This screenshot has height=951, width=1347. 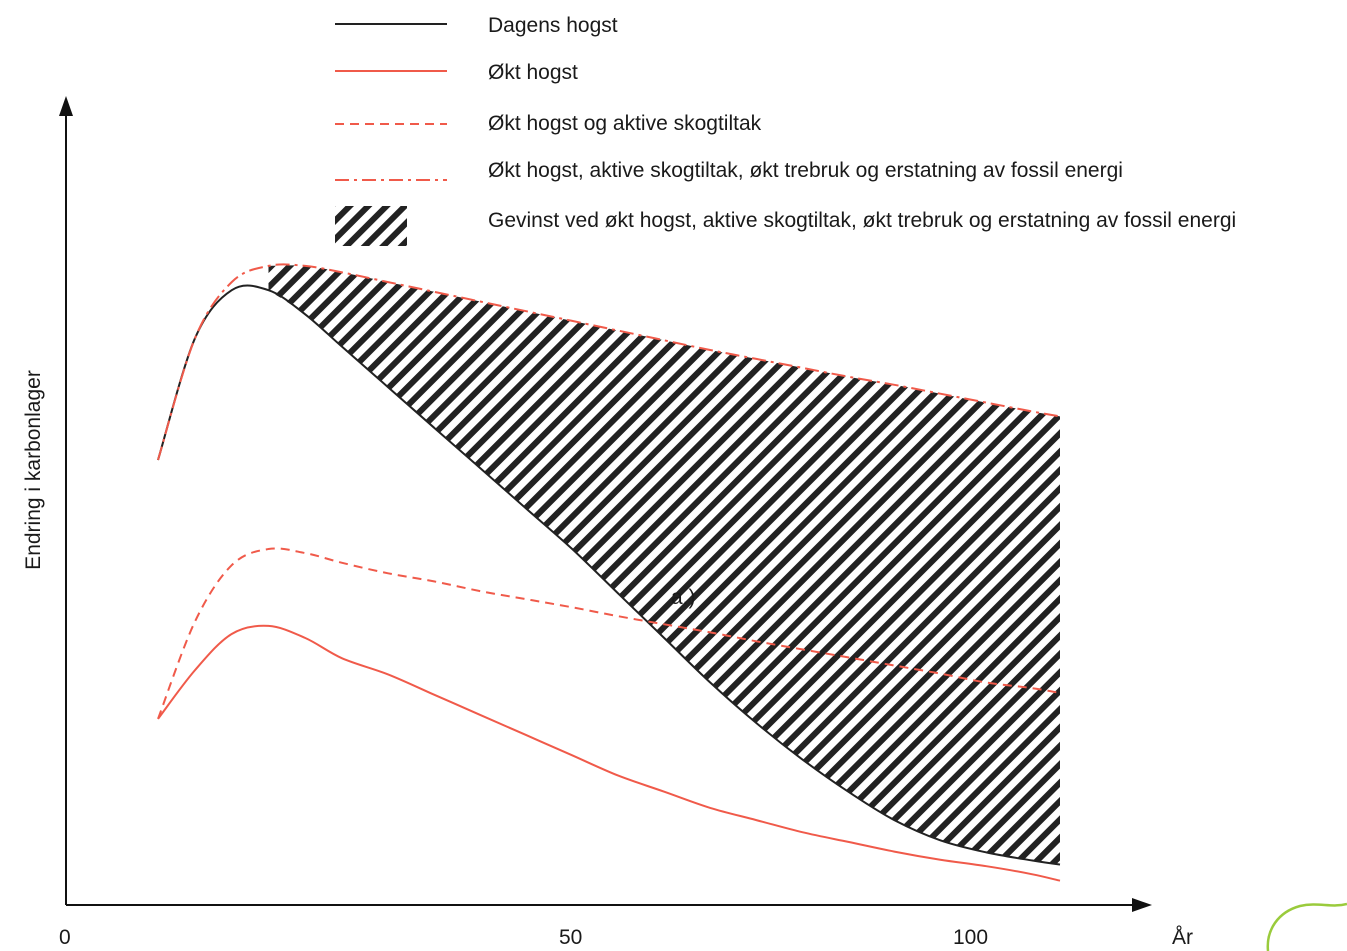 I want to click on legend-label-okt-hogst: Økt hogst, so click(x=533, y=72).